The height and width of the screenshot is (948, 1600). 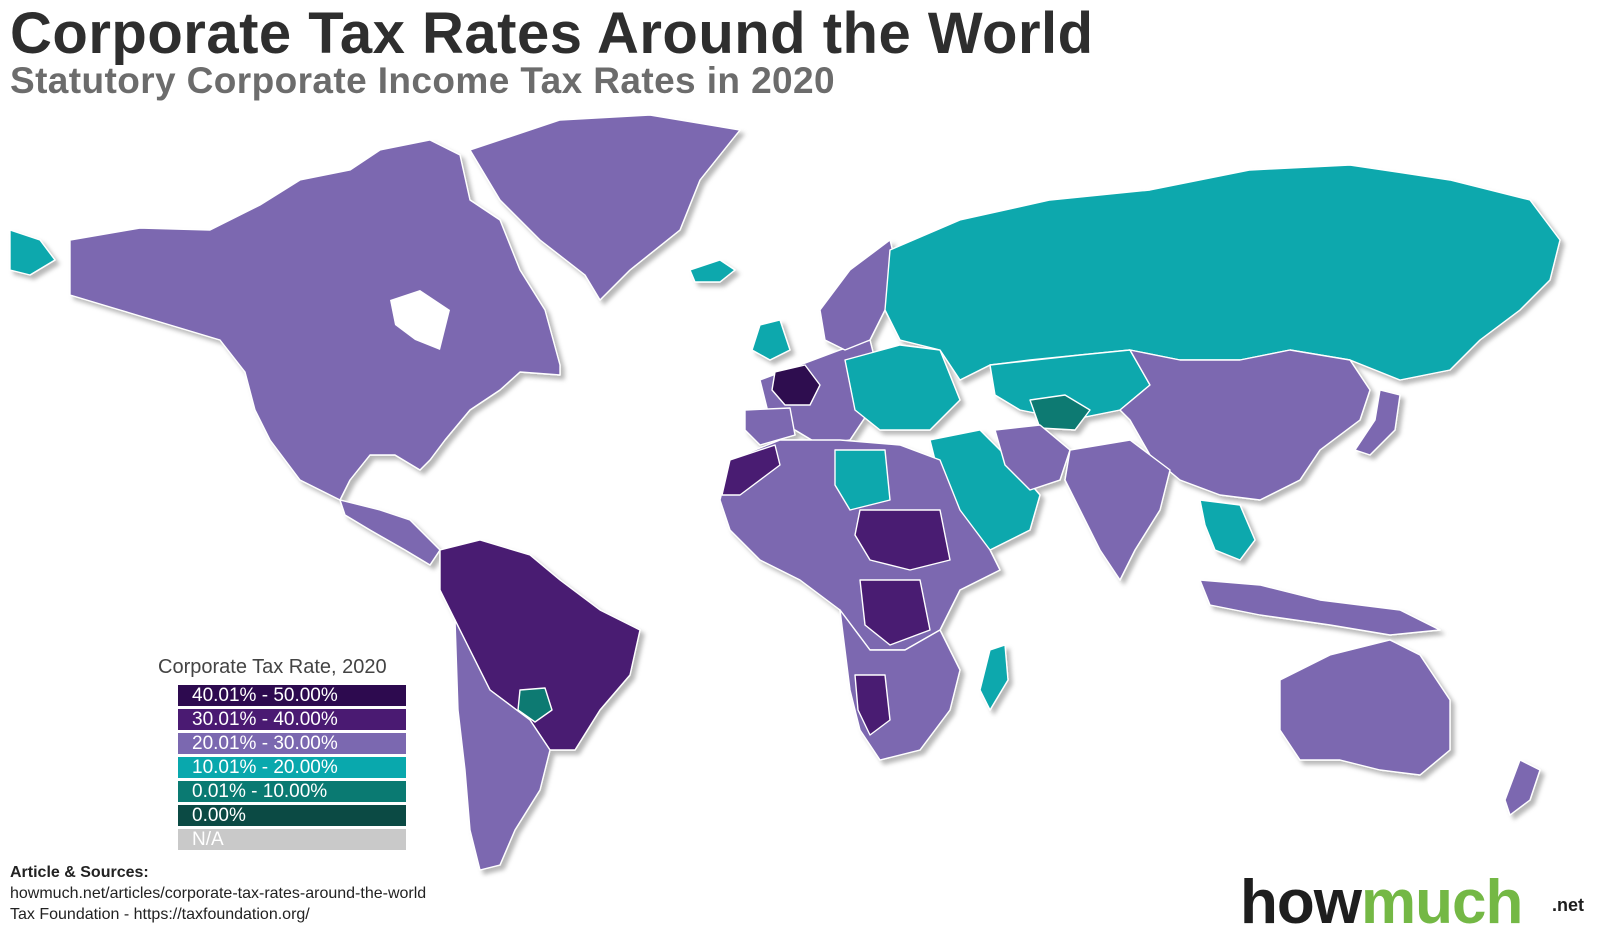 I want to click on region-new-zealand, so click(x=1522, y=787).